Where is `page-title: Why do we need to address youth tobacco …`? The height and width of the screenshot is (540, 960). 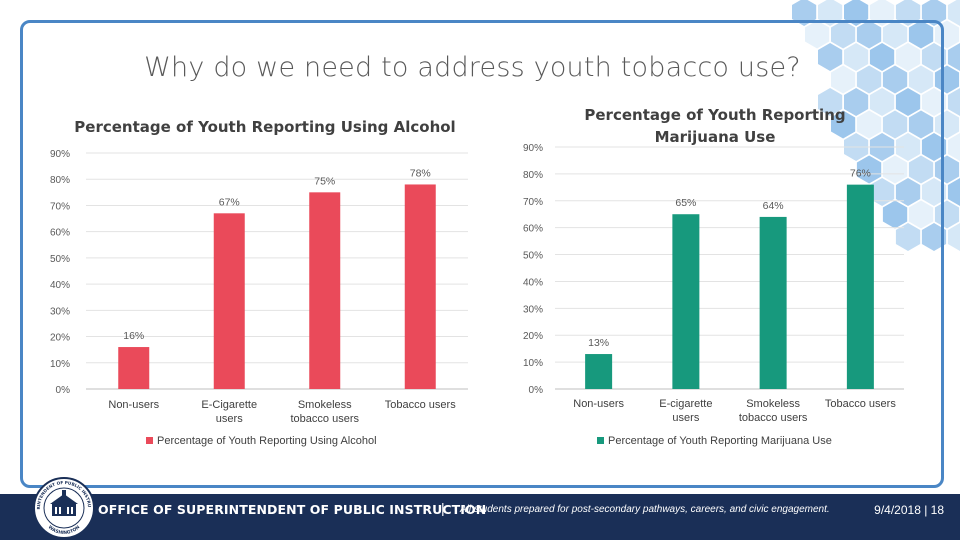
page-title: Why do we need to address youth tobacco … is located at coordinates (472, 67).